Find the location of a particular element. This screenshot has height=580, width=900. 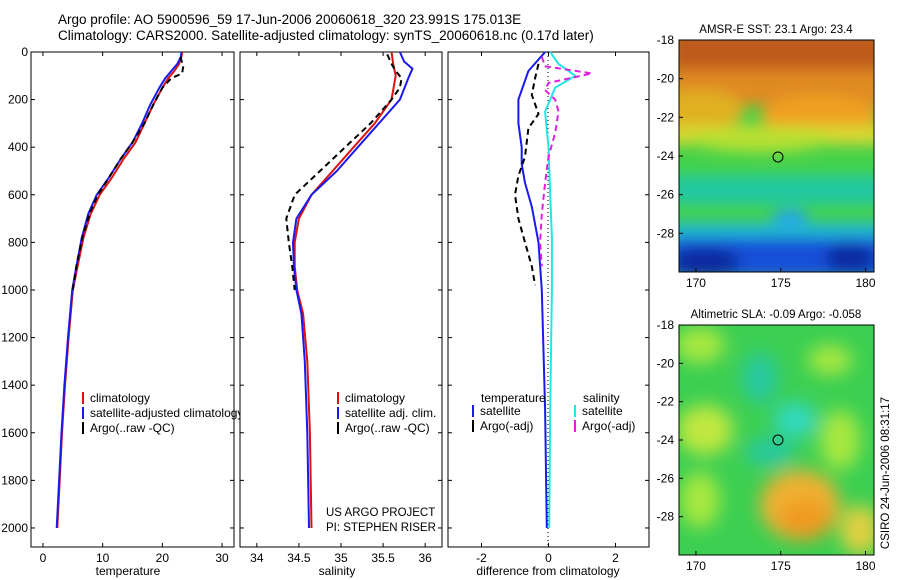

legend-title-temperature: temperature is located at coordinates (513, 398).